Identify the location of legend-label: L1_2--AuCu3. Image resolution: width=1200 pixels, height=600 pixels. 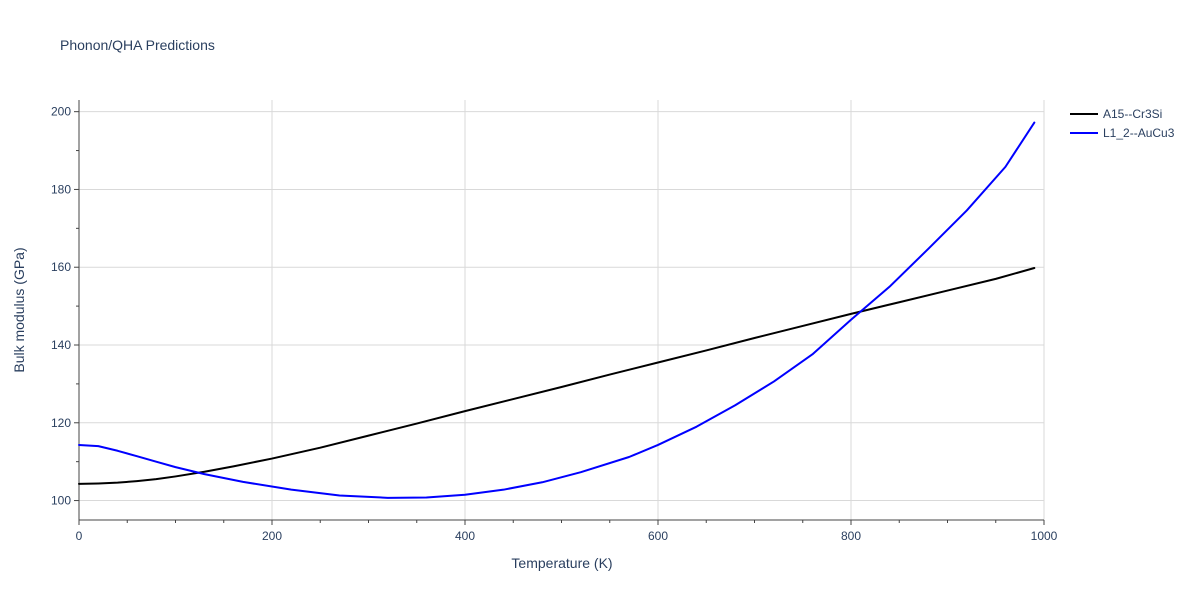
(1139, 133).